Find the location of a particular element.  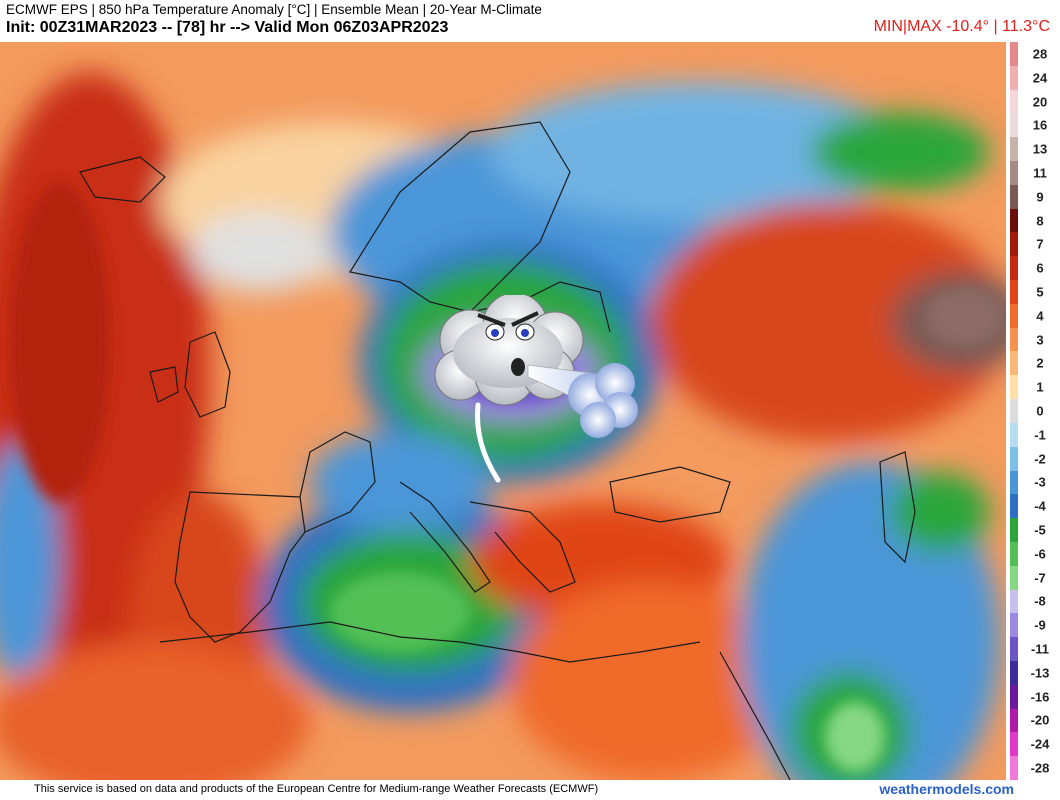

legend-label: 0 is located at coordinates (1040, 411).